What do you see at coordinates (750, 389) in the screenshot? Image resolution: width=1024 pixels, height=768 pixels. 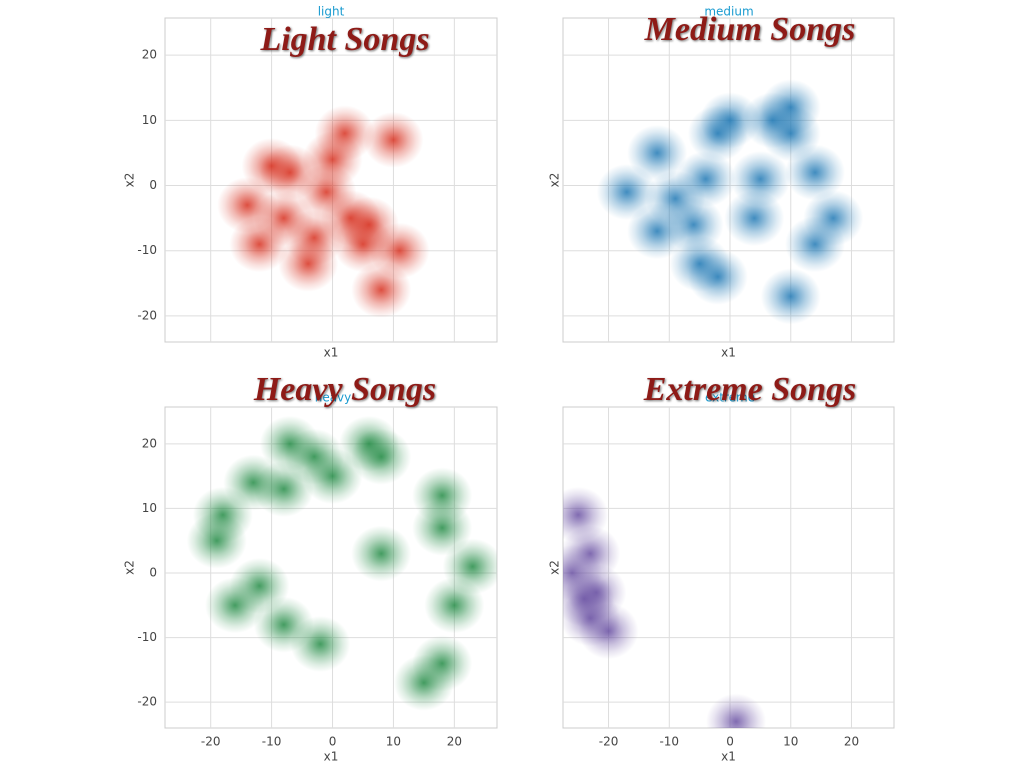 I see `panel-title: Extreme Songs` at bounding box center [750, 389].